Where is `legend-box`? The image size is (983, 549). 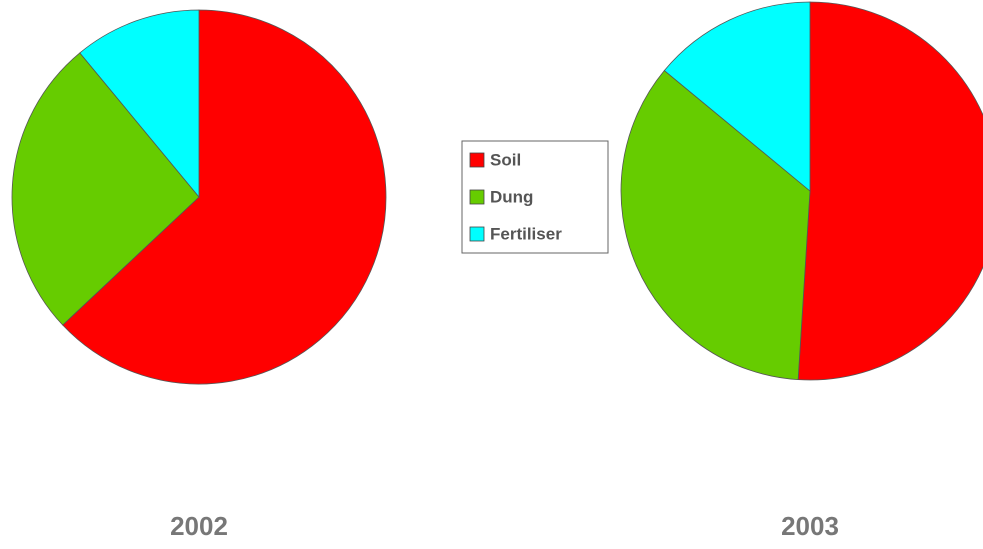 legend-box is located at coordinates (535, 197).